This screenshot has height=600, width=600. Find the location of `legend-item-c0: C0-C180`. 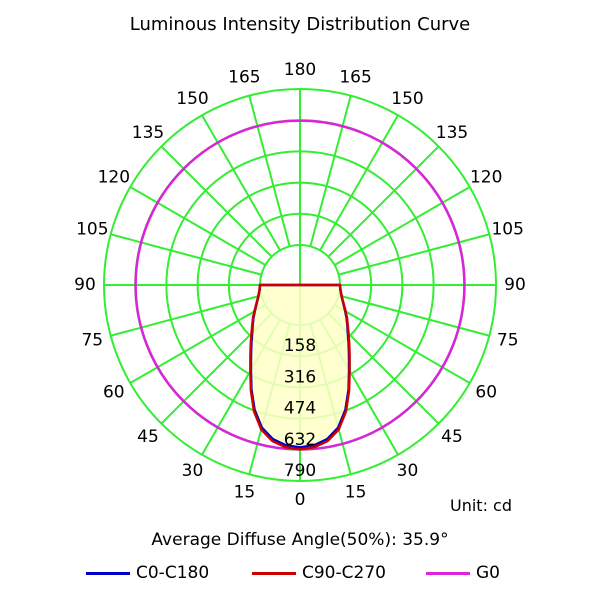

legend-item-c0: C0-C180 is located at coordinates (147, 573).